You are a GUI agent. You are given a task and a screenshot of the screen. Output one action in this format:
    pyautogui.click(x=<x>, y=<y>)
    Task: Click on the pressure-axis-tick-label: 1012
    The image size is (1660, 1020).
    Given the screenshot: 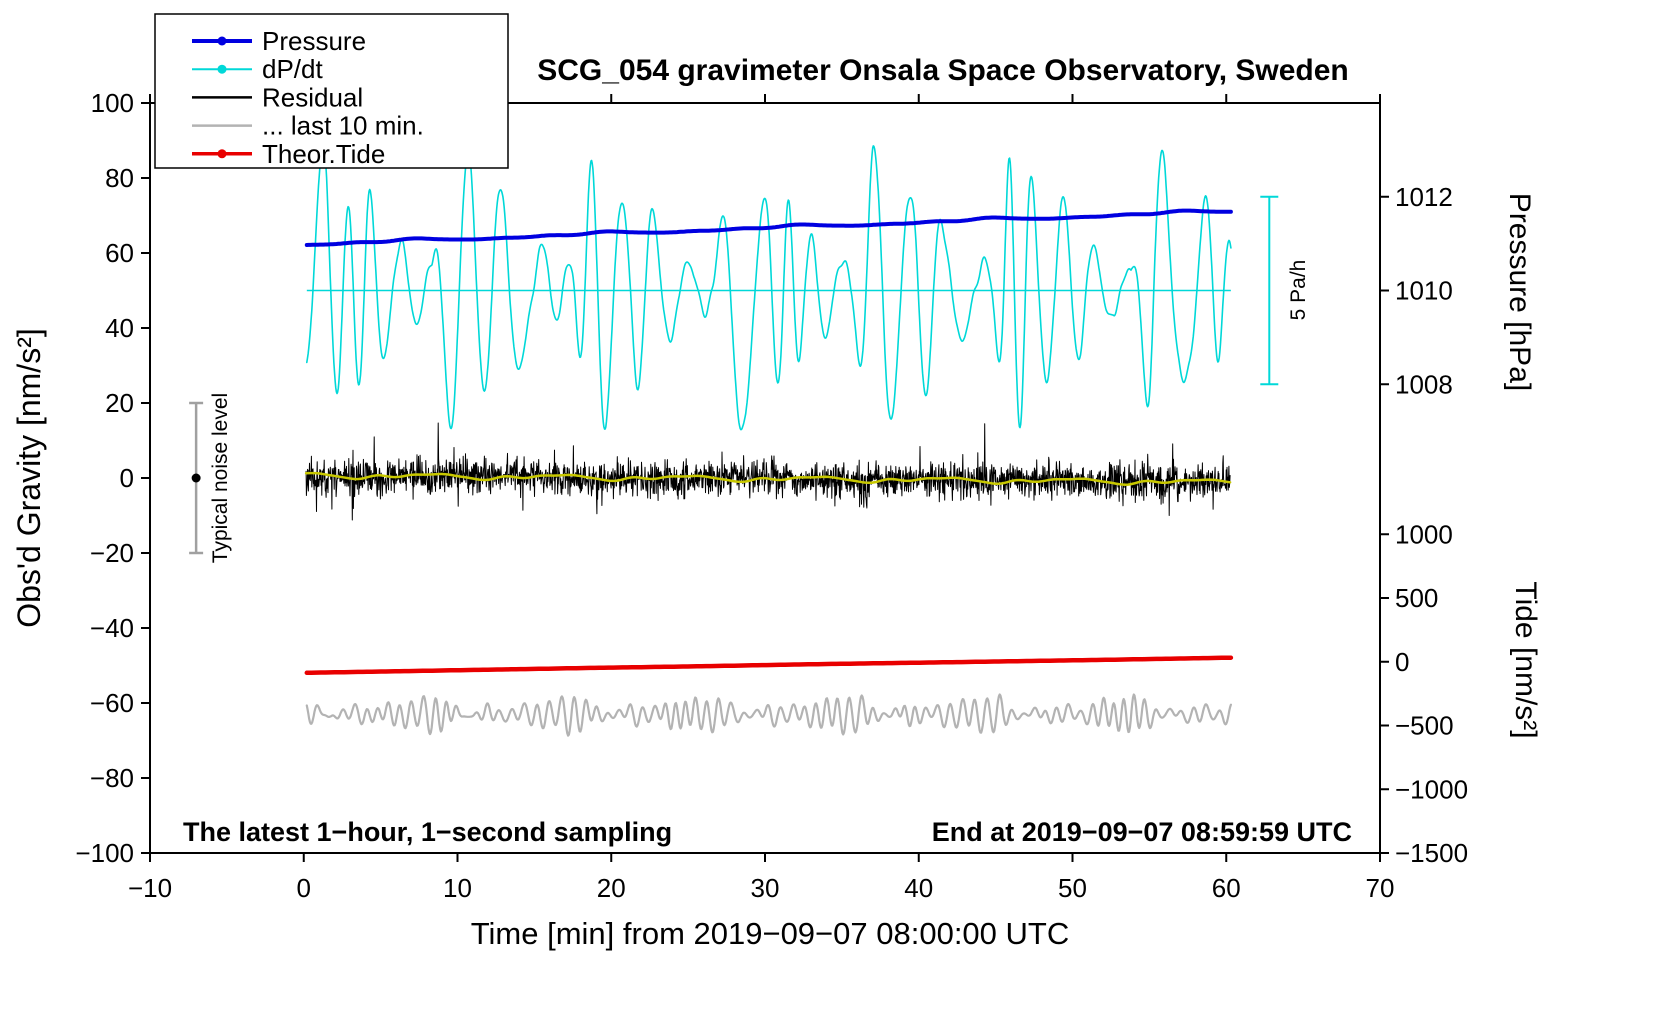 What is the action you would take?
    pyautogui.click(x=1424, y=197)
    